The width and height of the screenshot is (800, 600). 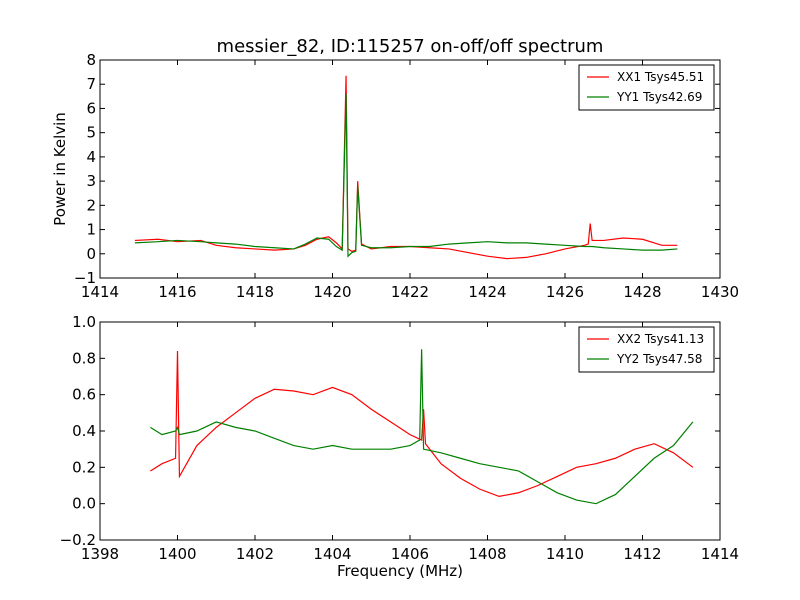 I want to click on x-tick-label: 1430, so click(x=720, y=292).